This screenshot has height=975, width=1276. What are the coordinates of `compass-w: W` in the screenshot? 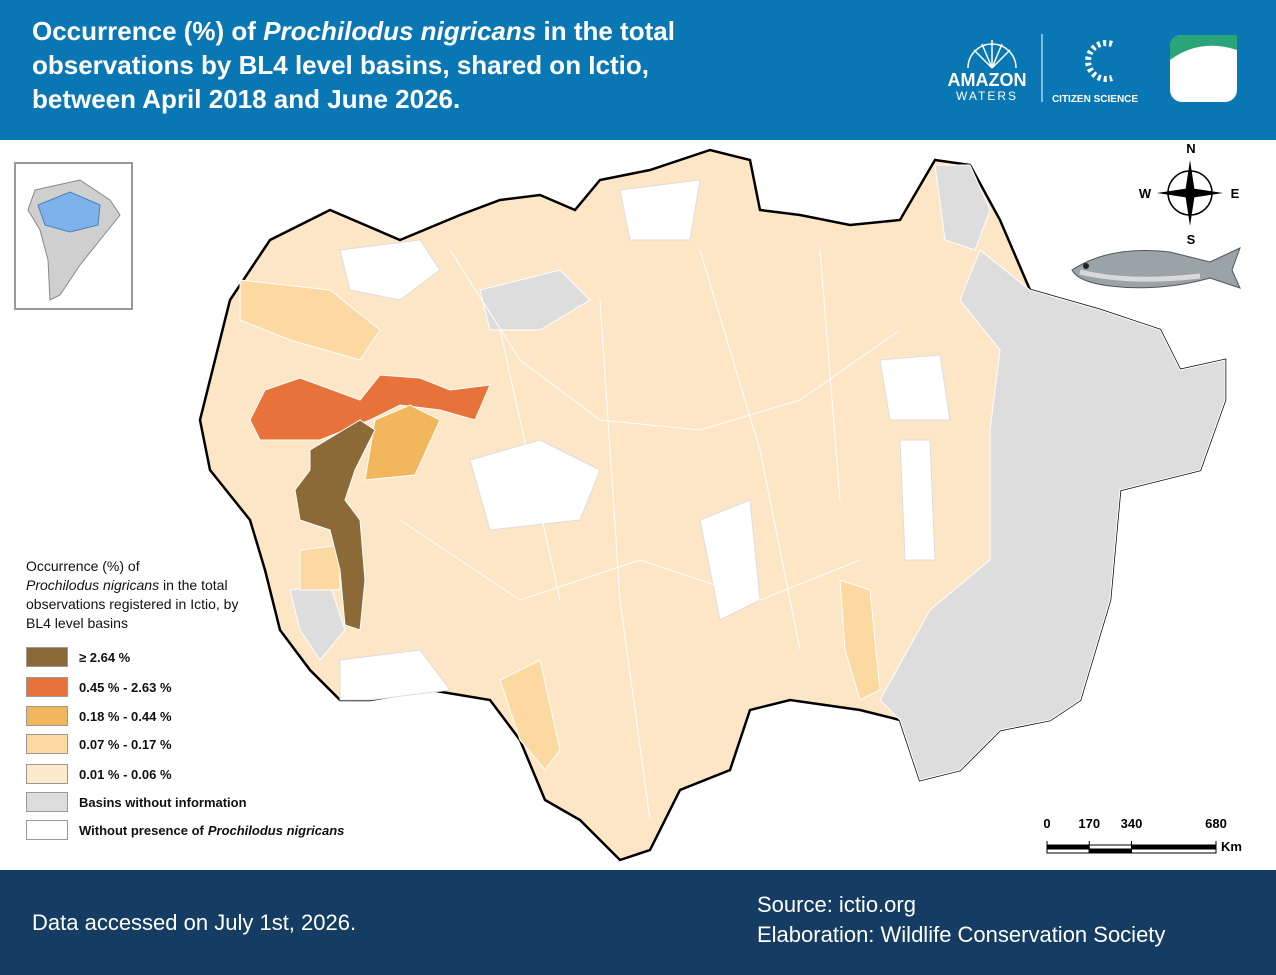 It's located at (1145, 193).